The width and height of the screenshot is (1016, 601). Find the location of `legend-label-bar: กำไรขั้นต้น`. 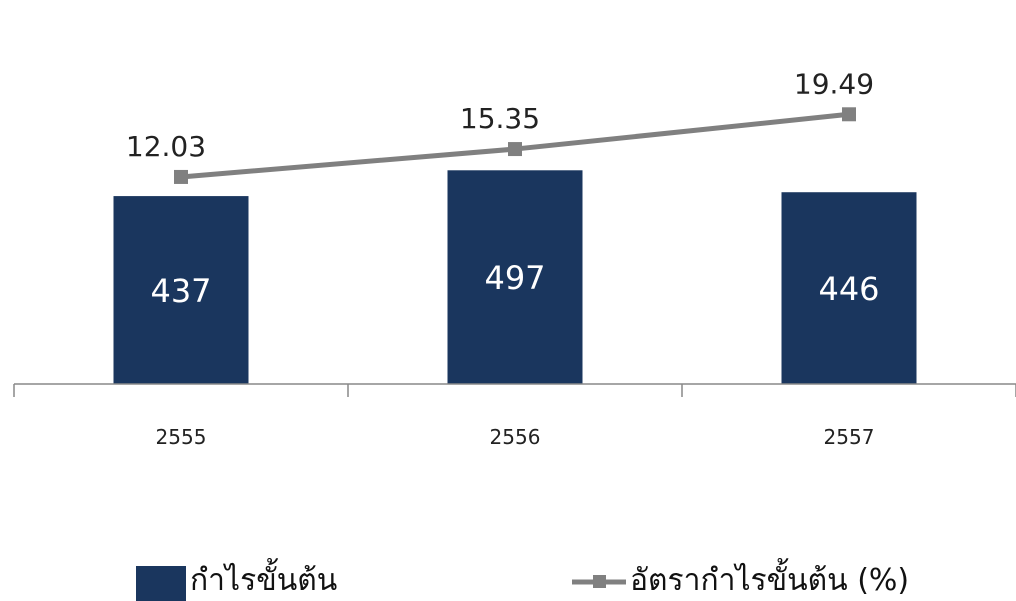

legend-label-bar: กำไรขั้นต้น is located at coordinates (263, 578).